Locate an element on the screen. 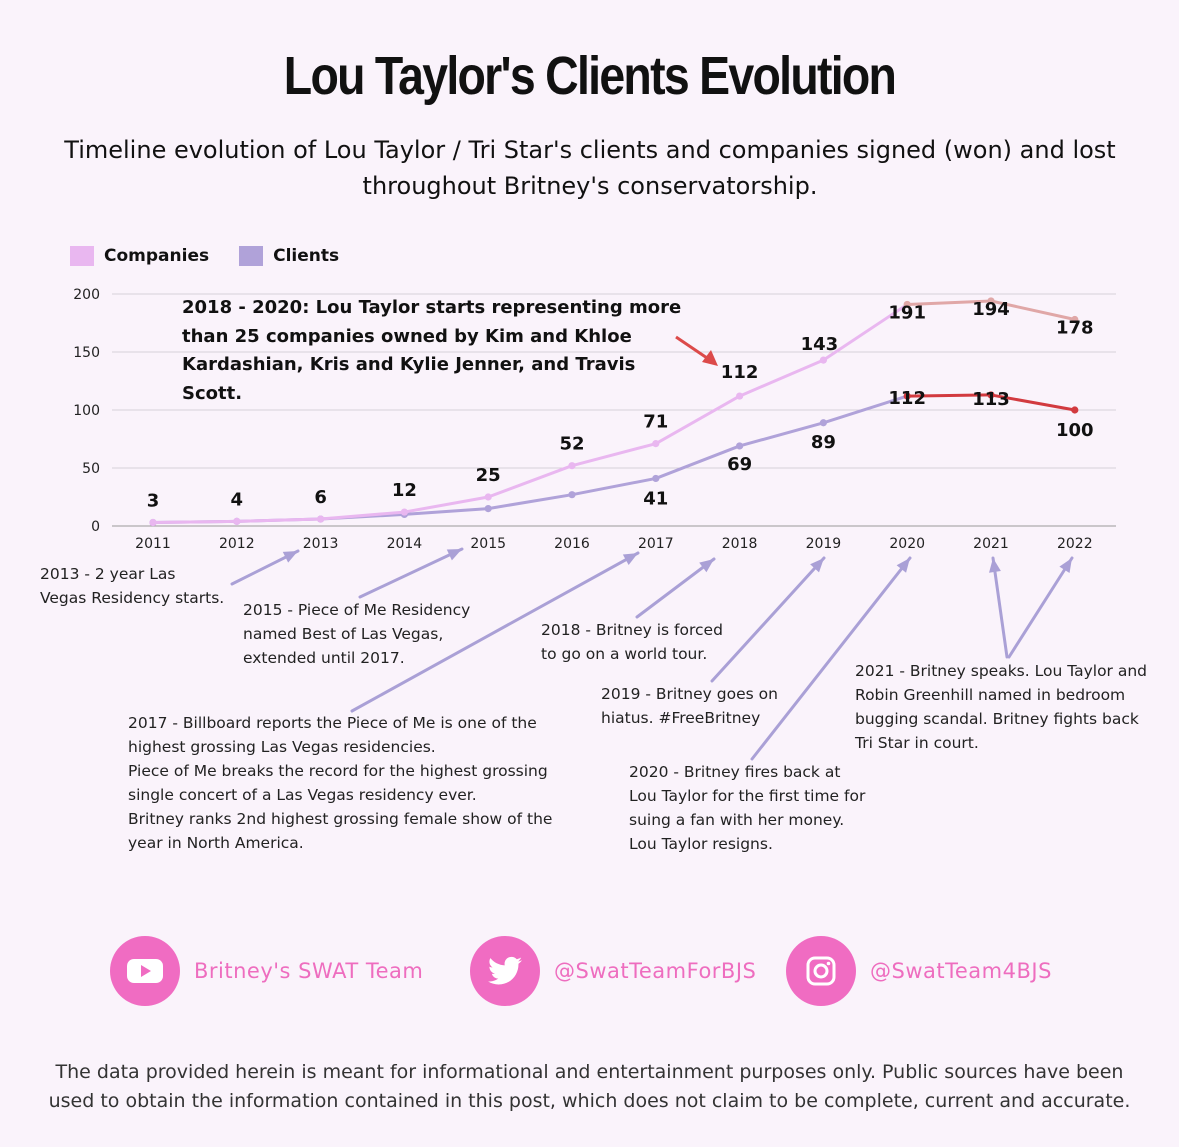  legend-item-clients: Clients is located at coordinates (289, 256).